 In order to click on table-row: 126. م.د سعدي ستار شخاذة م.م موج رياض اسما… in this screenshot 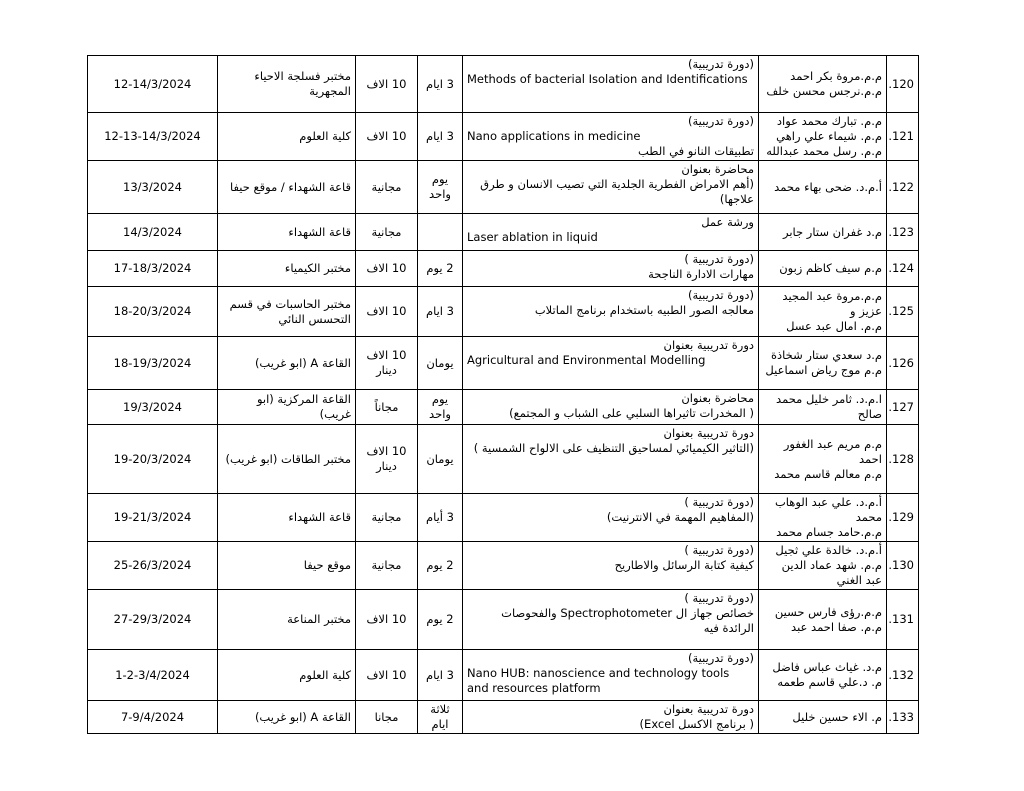, I will do `click(503, 363)`.